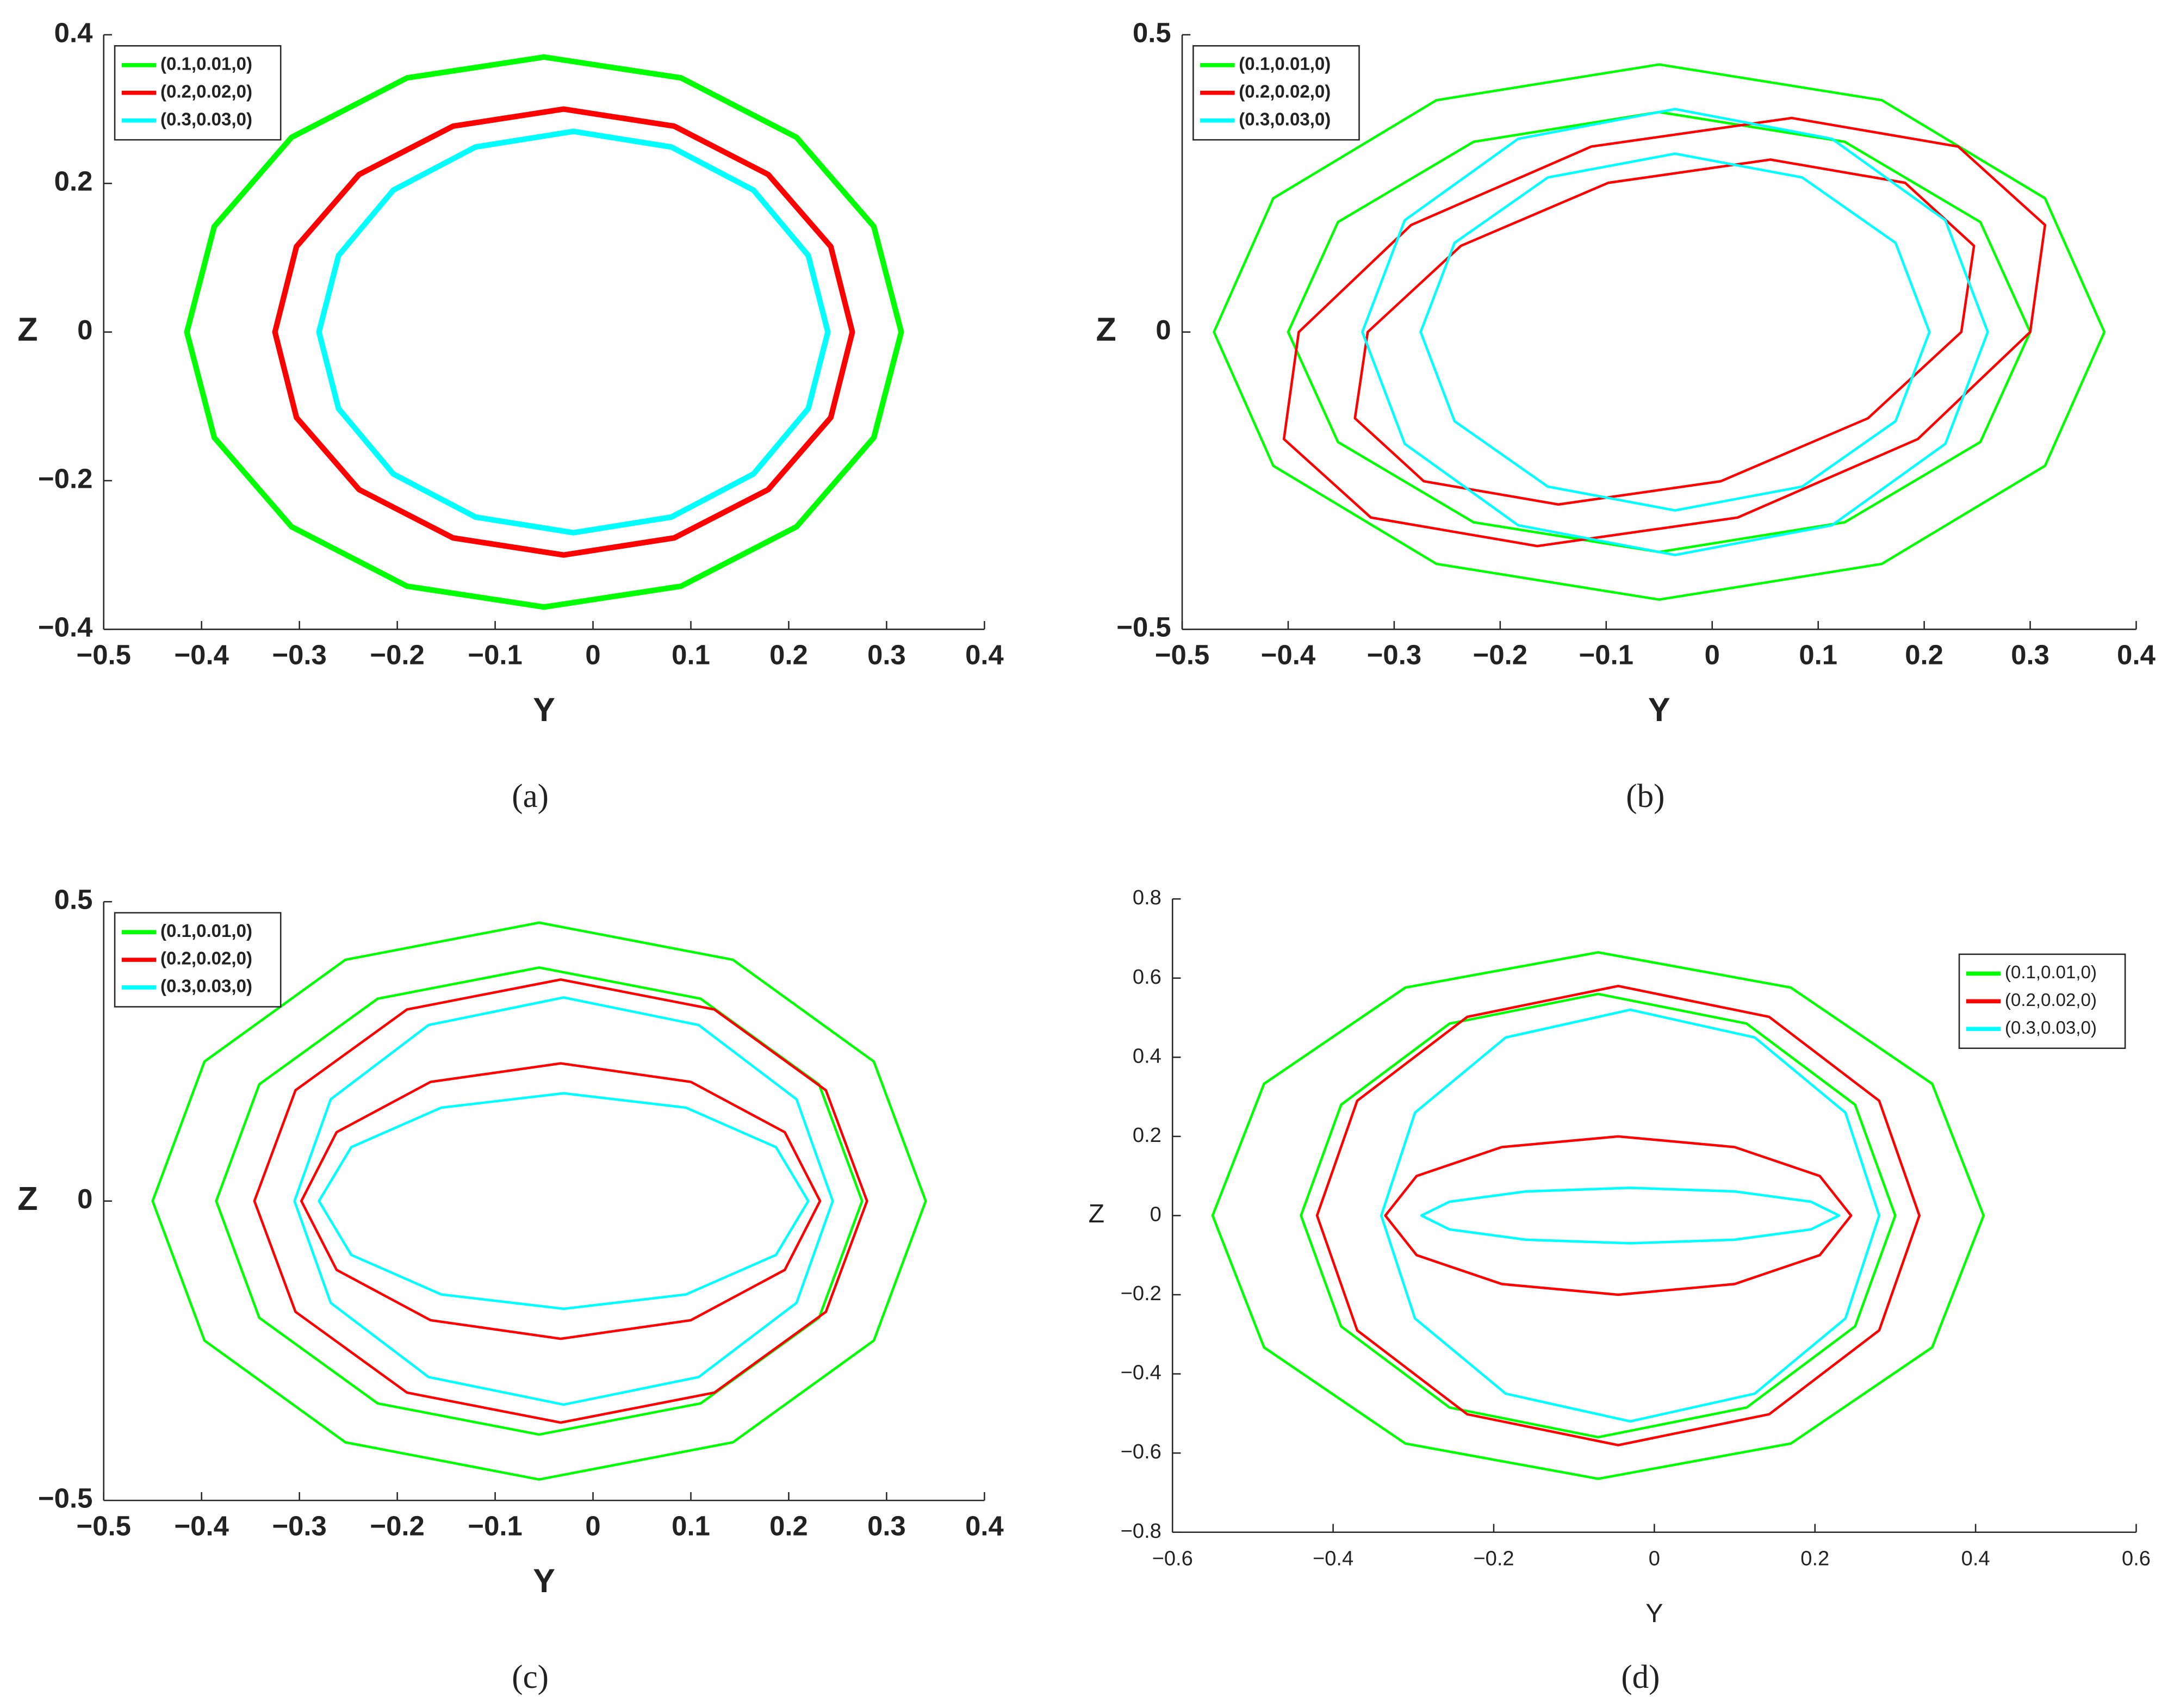  What do you see at coordinates (2136, 1558) in the screenshot?
I see `x-tick-label: 0.6` at bounding box center [2136, 1558].